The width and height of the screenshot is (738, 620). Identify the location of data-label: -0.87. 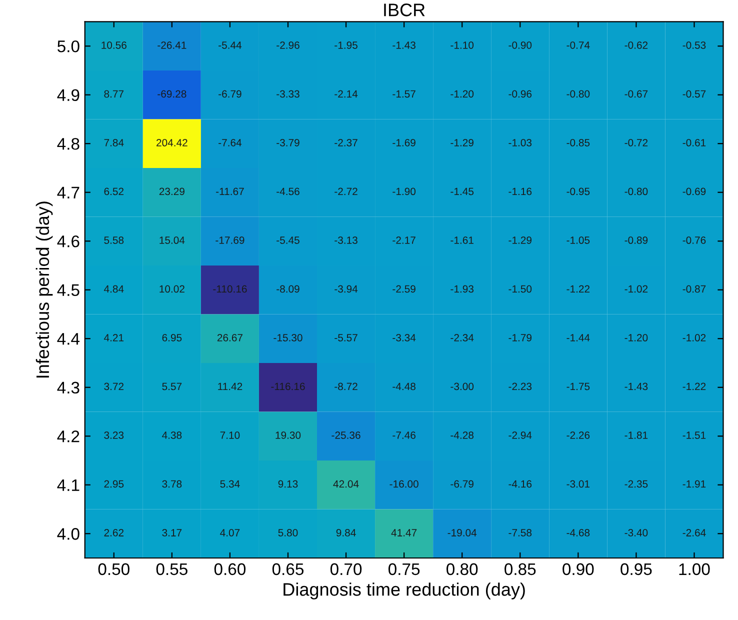
(694, 289).